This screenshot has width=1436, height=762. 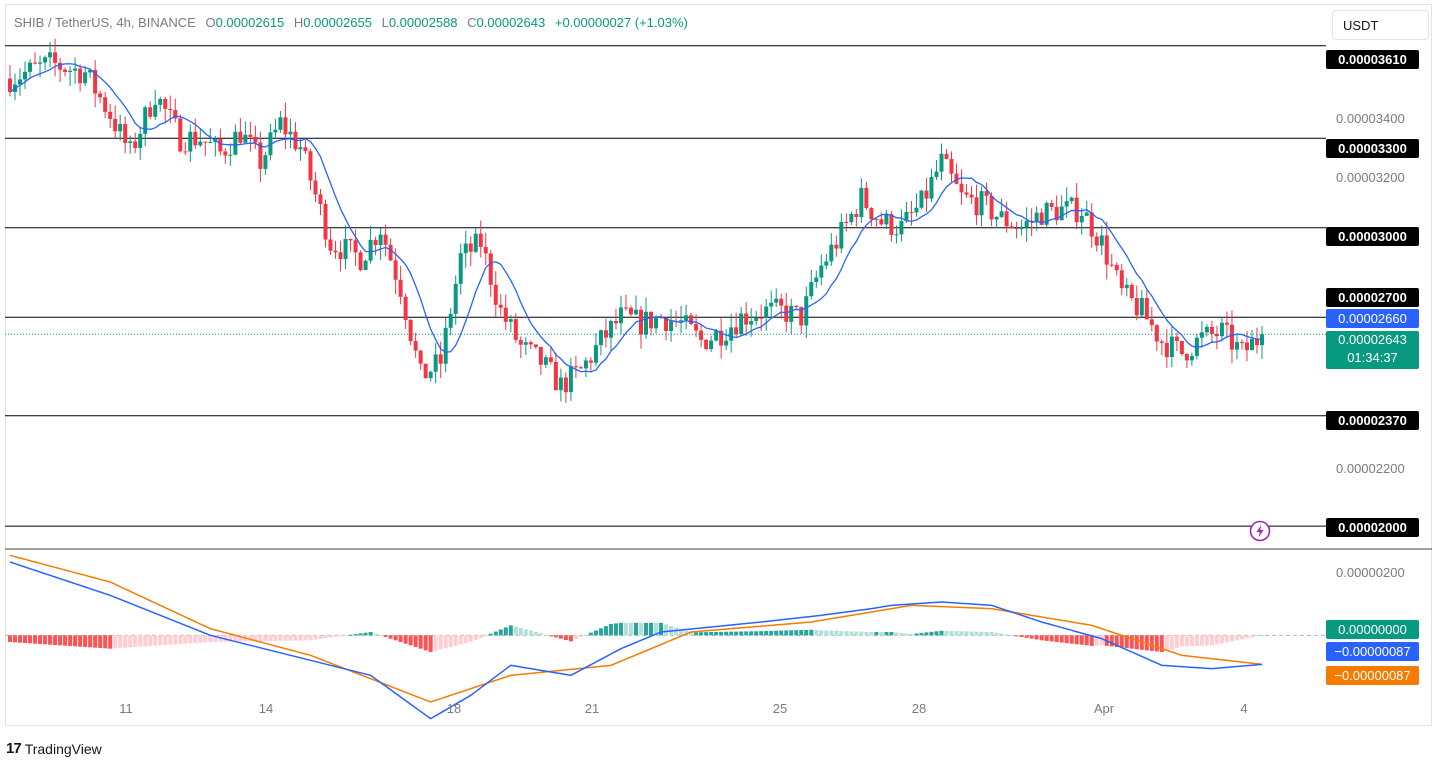 I want to click on macd-value-label: −0.00000087, so click(x=1372, y=651).